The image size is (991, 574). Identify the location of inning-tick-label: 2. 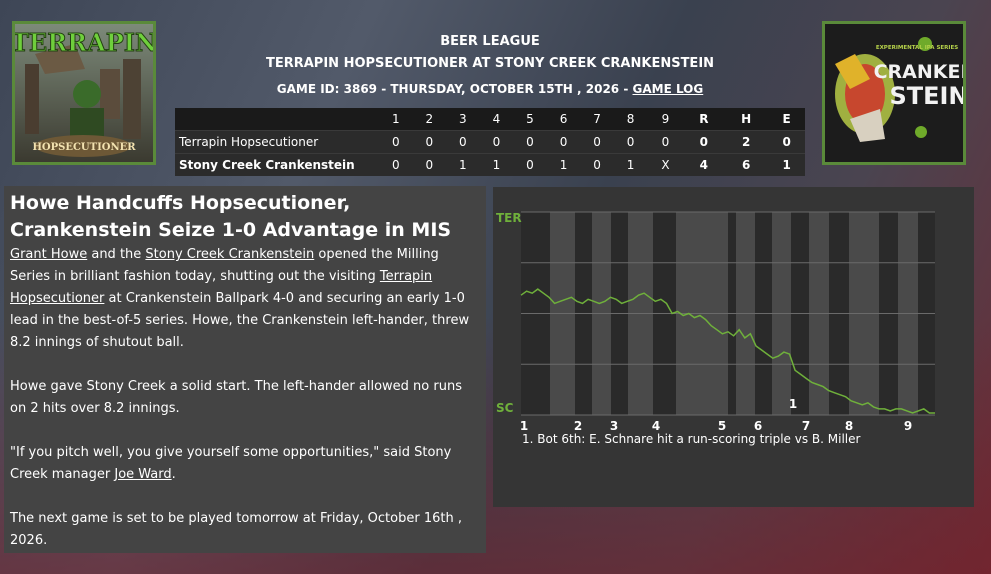
(578, 426).